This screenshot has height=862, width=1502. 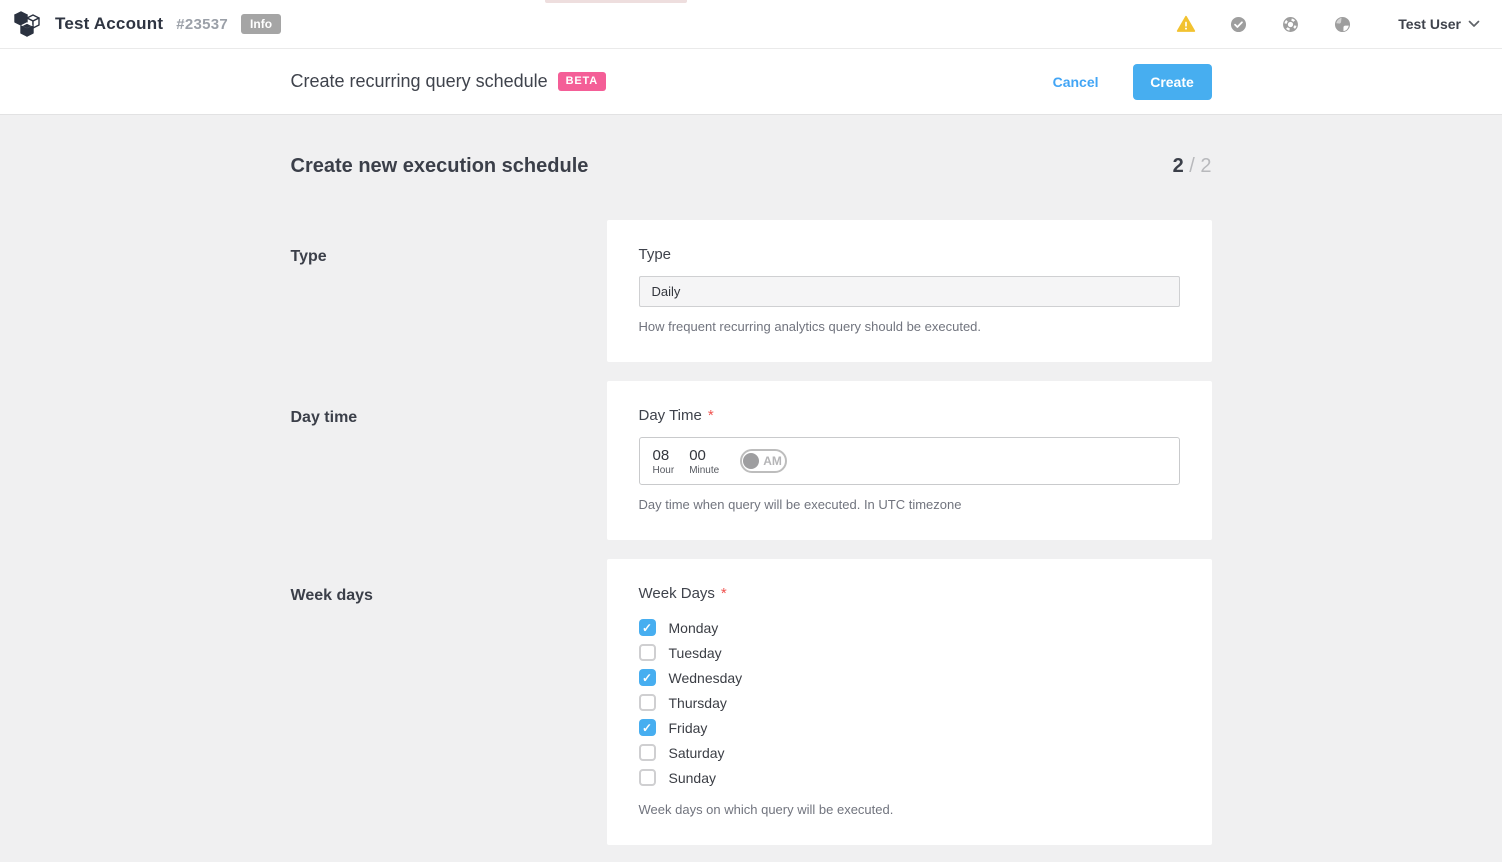 I want to click on checkbox-monday, so click(x=647, y=628).